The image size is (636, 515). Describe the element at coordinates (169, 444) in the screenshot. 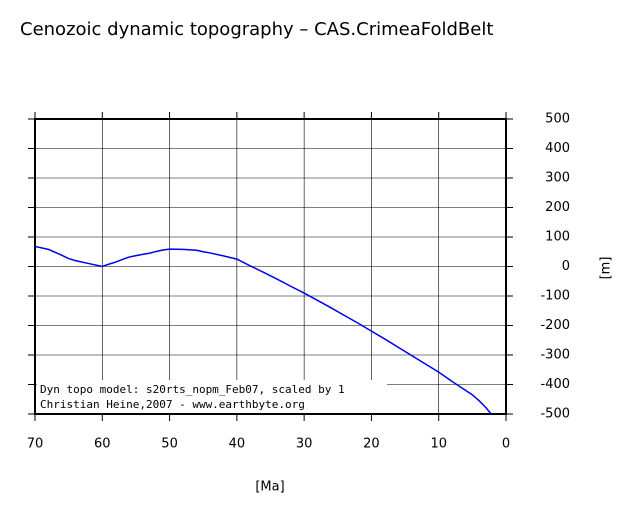

I see `x-tick-label: 50` at that location.